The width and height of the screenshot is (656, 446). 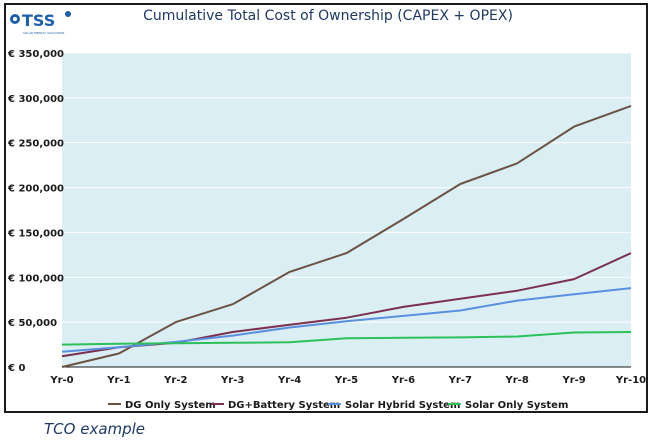 I want to click on x-tick-label: Yr-10, so click(x=630, y=380).